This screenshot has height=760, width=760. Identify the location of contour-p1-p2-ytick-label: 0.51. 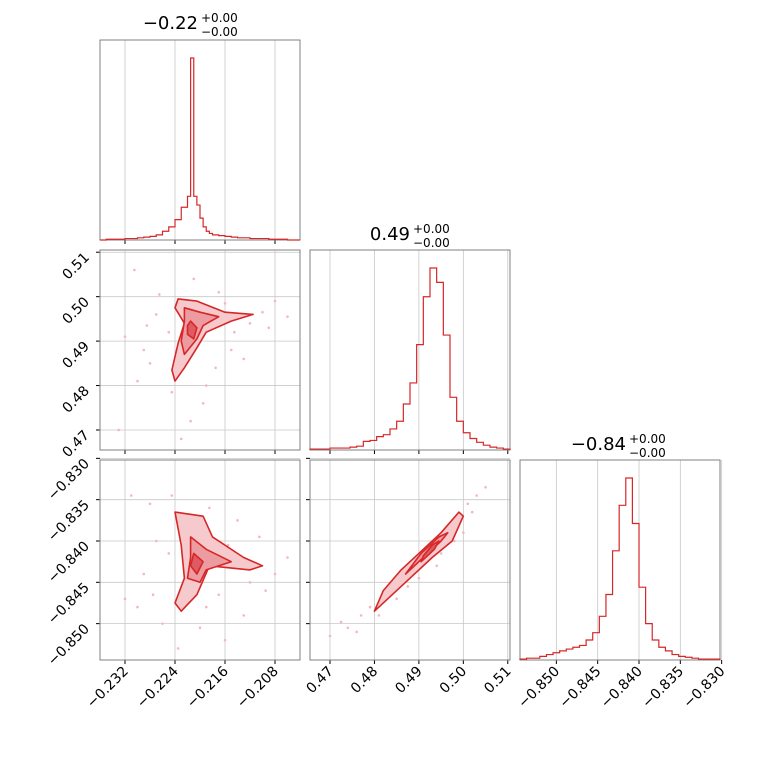
(75, 266).